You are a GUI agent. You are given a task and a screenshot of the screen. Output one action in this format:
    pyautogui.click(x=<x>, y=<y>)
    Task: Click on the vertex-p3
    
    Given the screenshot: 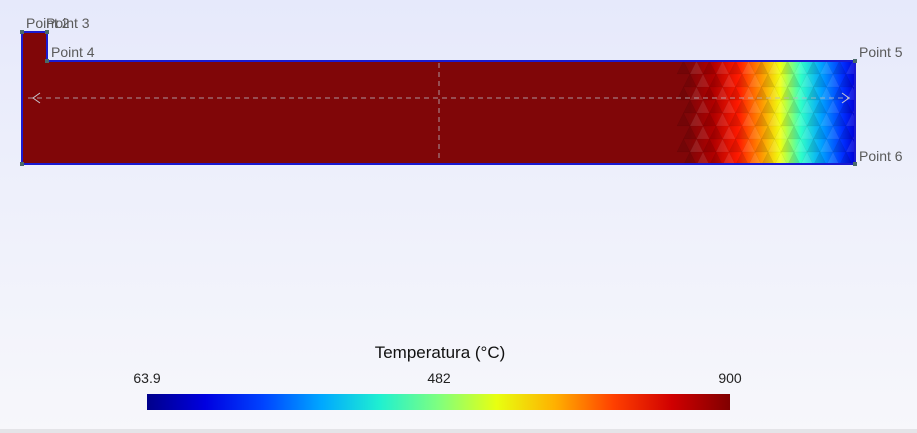 What is the action you would take?
    pyautogui.click(x=47, y=32)
    